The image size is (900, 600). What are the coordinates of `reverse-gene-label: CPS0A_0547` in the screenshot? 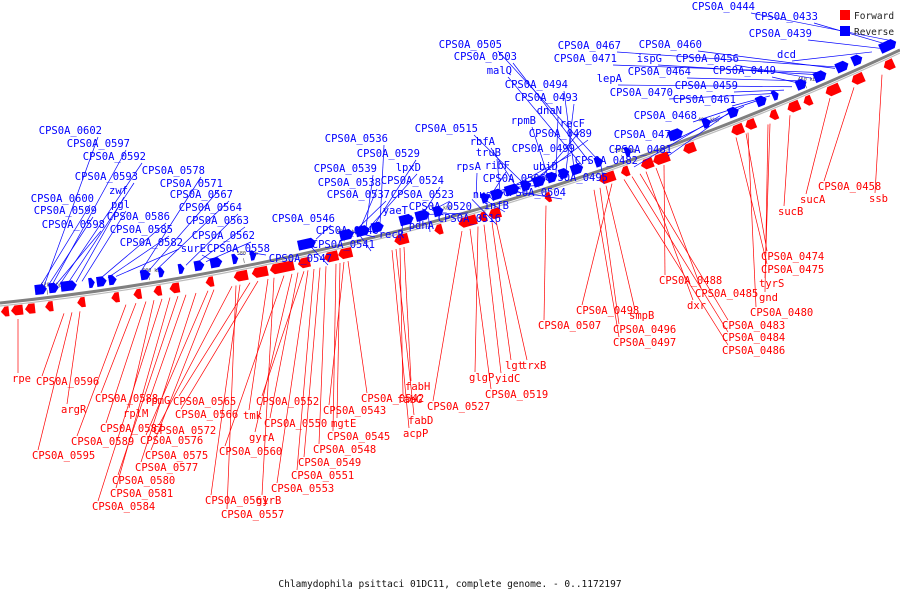 It's located at (300, 259).